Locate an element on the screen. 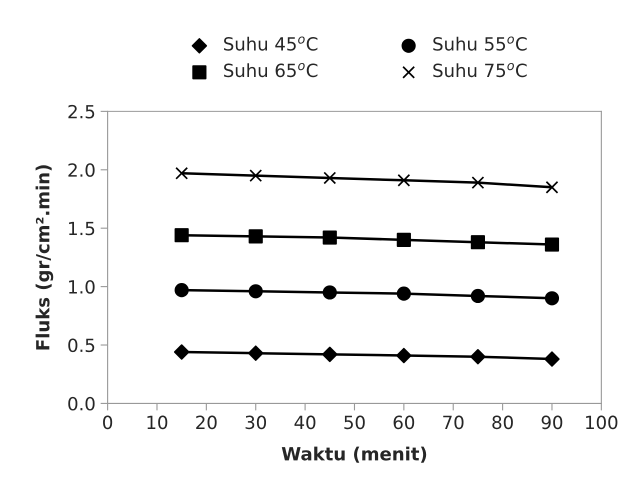 The width and height of the screenshot is (633, 495). y-tick-label: 2.5 is located at coordinates (81, 111).